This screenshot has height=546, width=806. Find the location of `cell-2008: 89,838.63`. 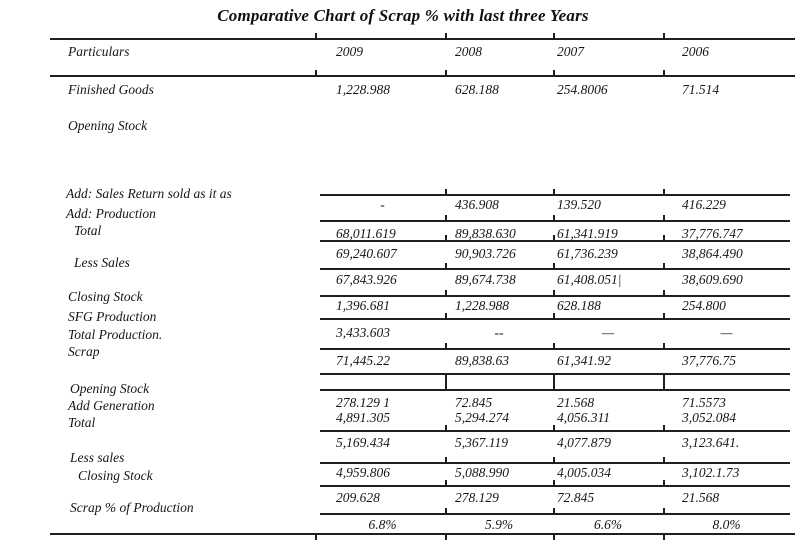

cell-2008: 89,838.63 is located at coordinates (482, 360).